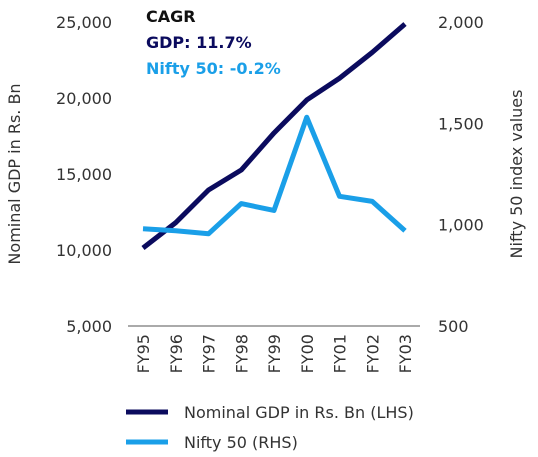 The height and width of the screenshot is (457, 538). Describe the element at coordinates (84, 174) in the screenshot. I see `y-tick-label: 15,000` at that location.